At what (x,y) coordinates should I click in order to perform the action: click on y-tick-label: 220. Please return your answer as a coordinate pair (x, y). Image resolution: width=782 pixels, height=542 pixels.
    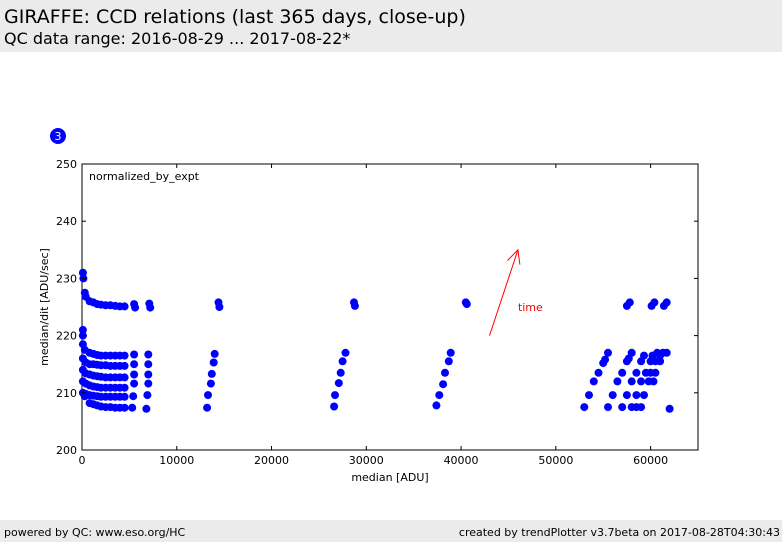
    Looking at the image, I should click on (66, 336).